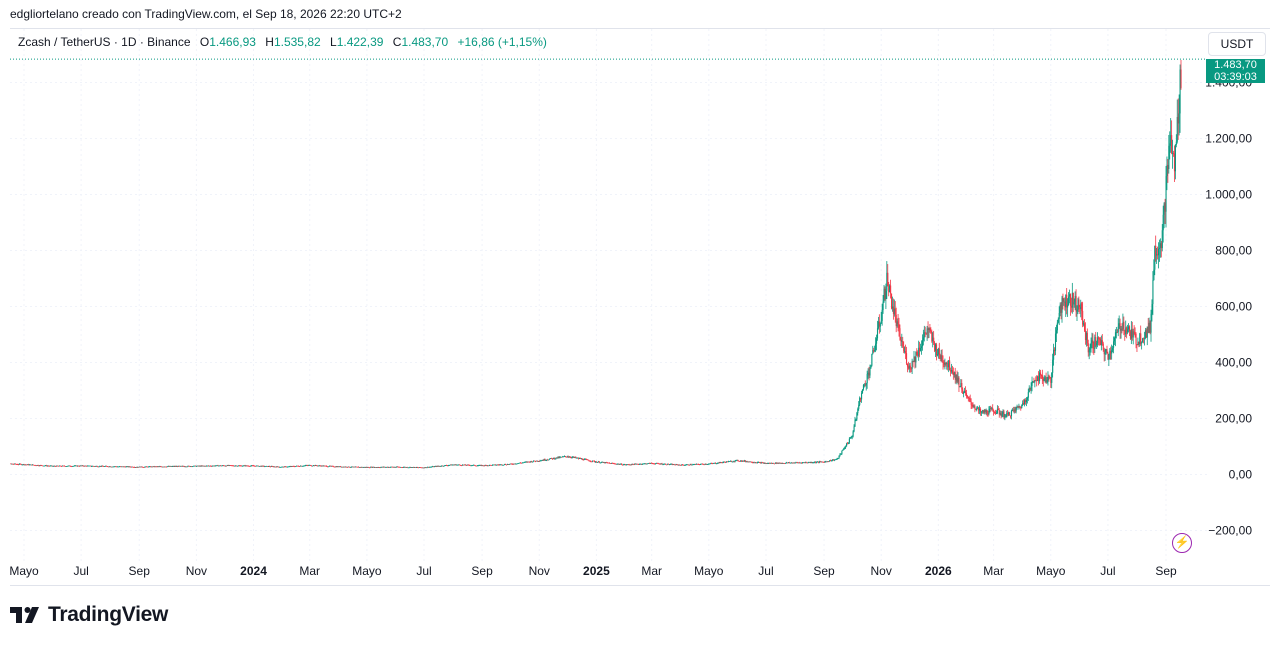 Image resolution: width=1281 pixels, height=645 pixels. I want to click on logo-text: TradingView, so click(108, 614).